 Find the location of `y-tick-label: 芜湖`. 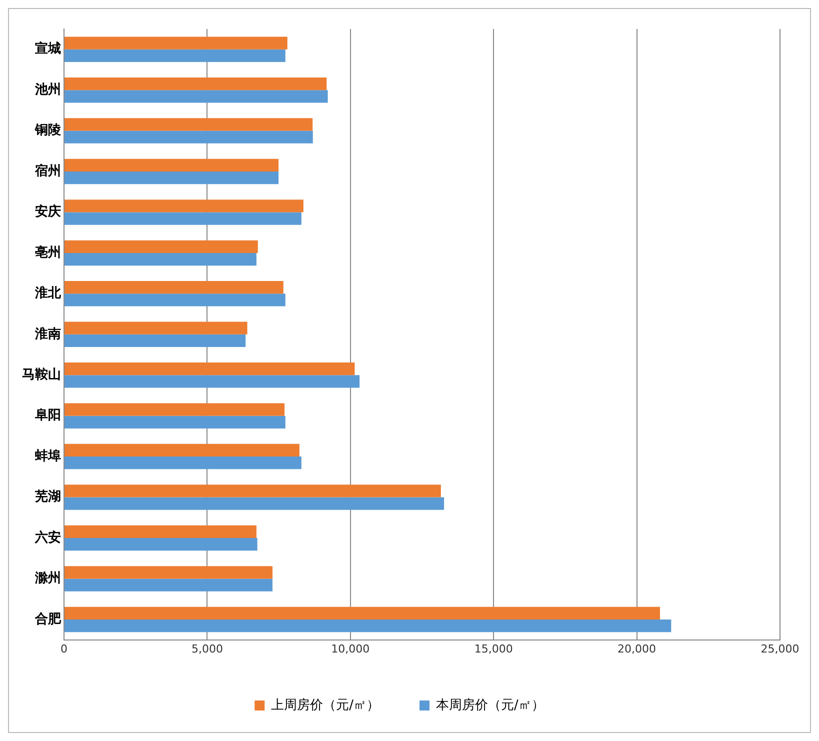

y-tick-label: 芜湖 is located at coordinates (47, 496).